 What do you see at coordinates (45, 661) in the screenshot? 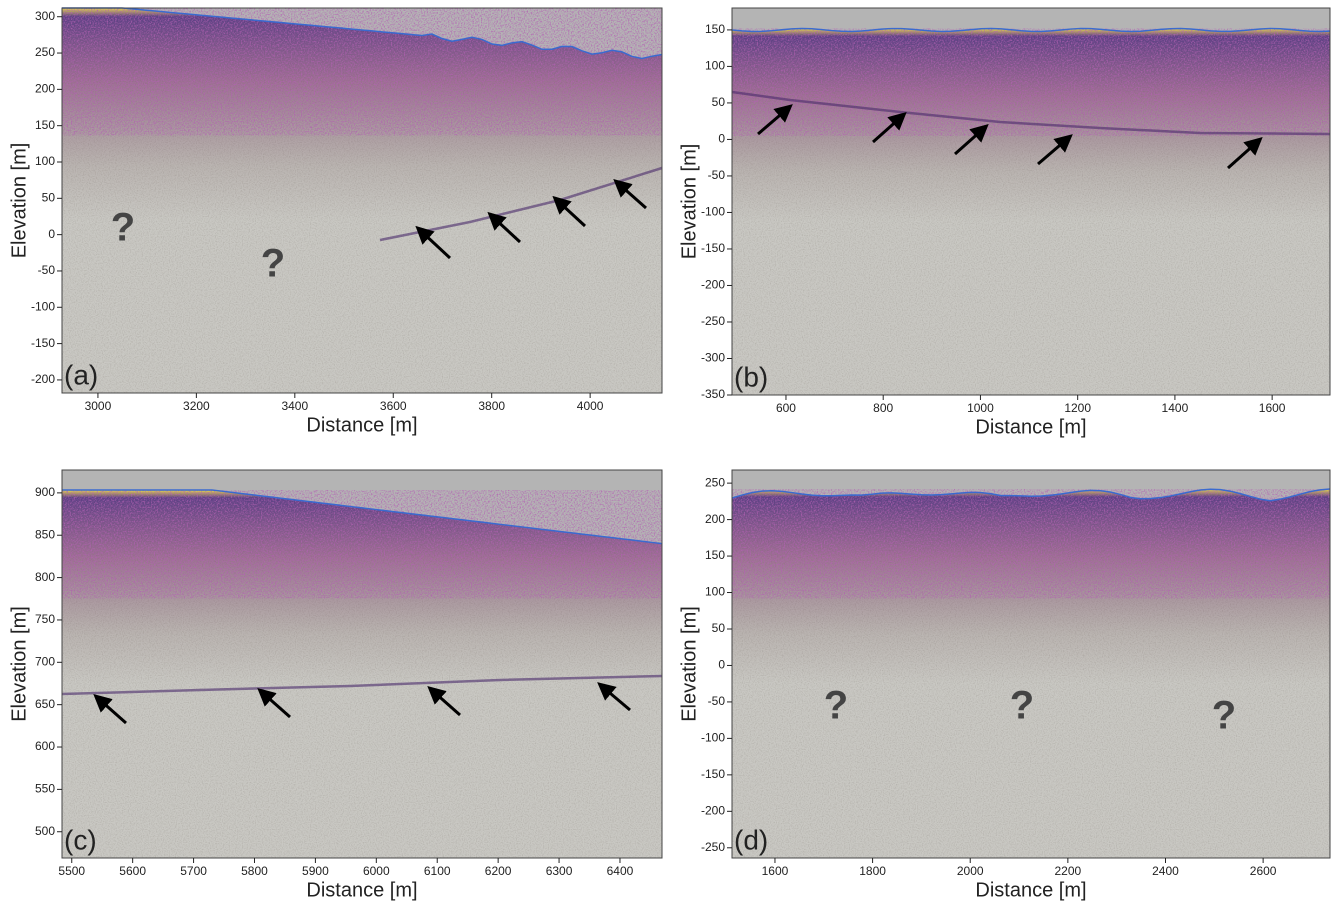
I see `y-tick-label: 700` at bounding box center [45, 661].